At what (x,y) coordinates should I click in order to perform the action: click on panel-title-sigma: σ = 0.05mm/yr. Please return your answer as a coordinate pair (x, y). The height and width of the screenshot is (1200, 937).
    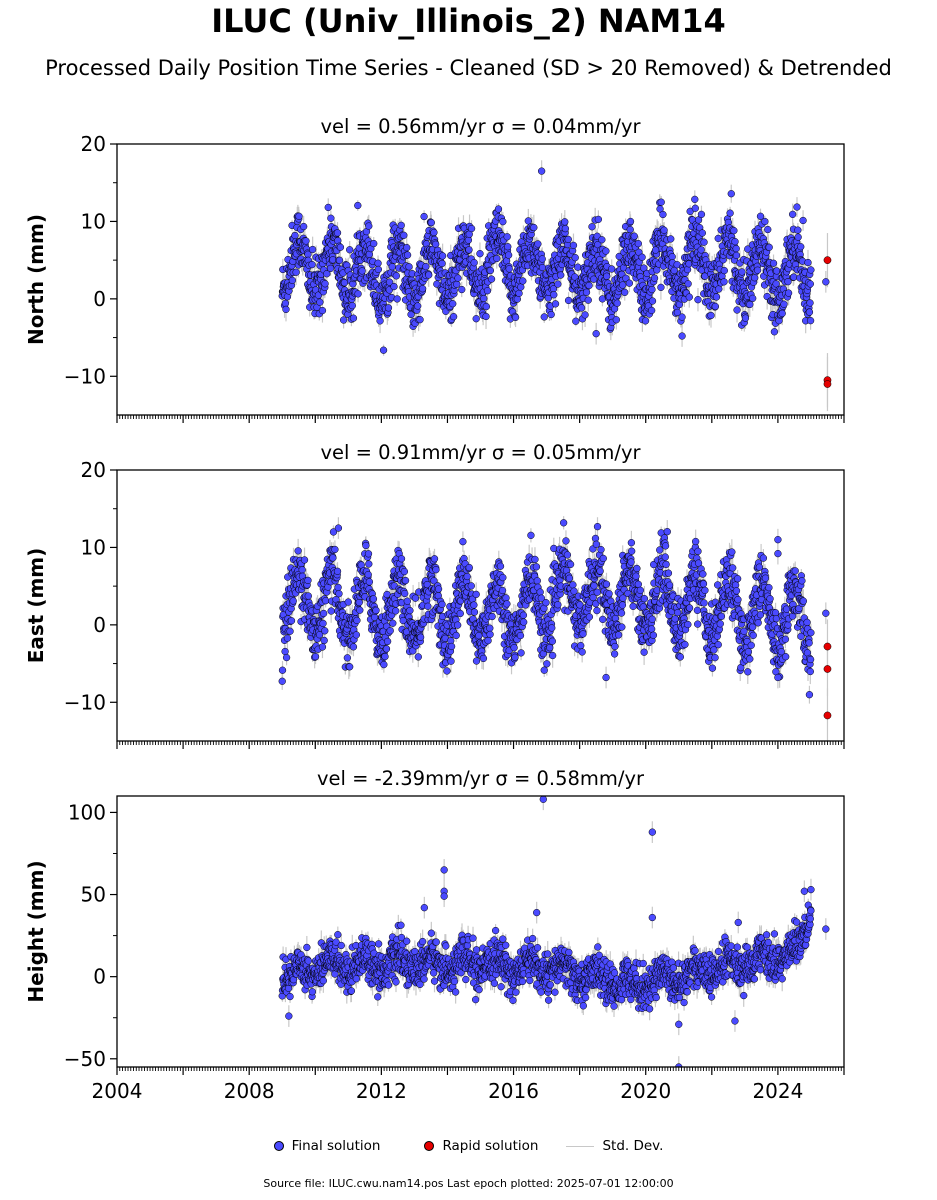
    Looking at the image, I should click on (567, 452).